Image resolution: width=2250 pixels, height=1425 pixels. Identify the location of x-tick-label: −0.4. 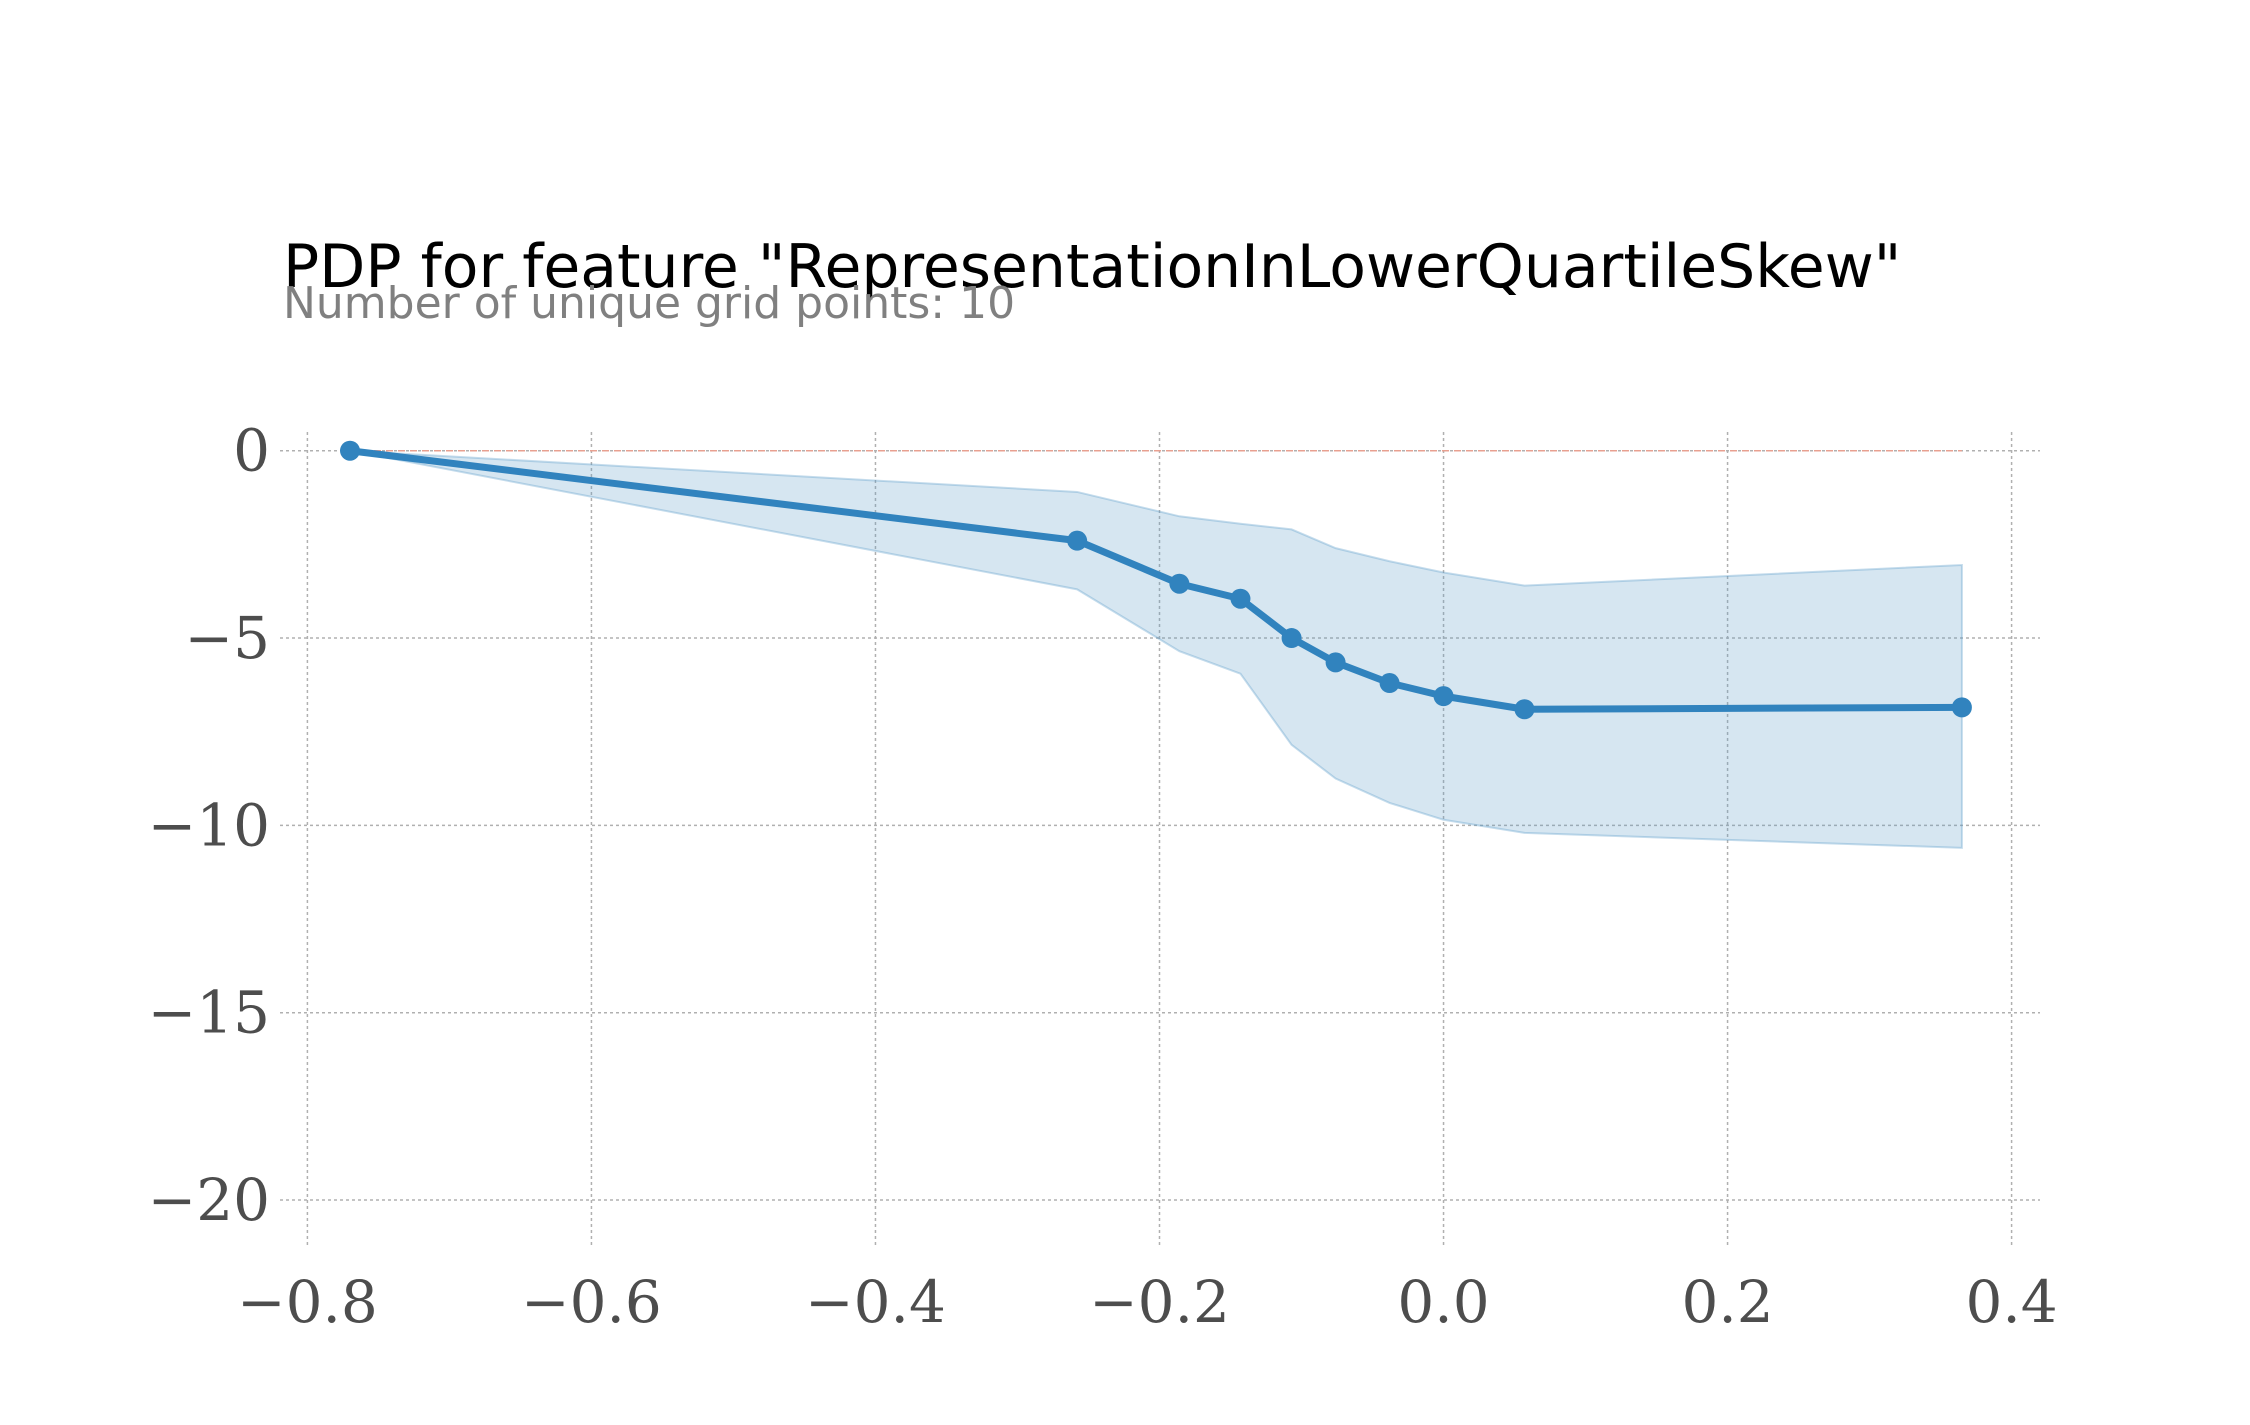
(875, 1302).